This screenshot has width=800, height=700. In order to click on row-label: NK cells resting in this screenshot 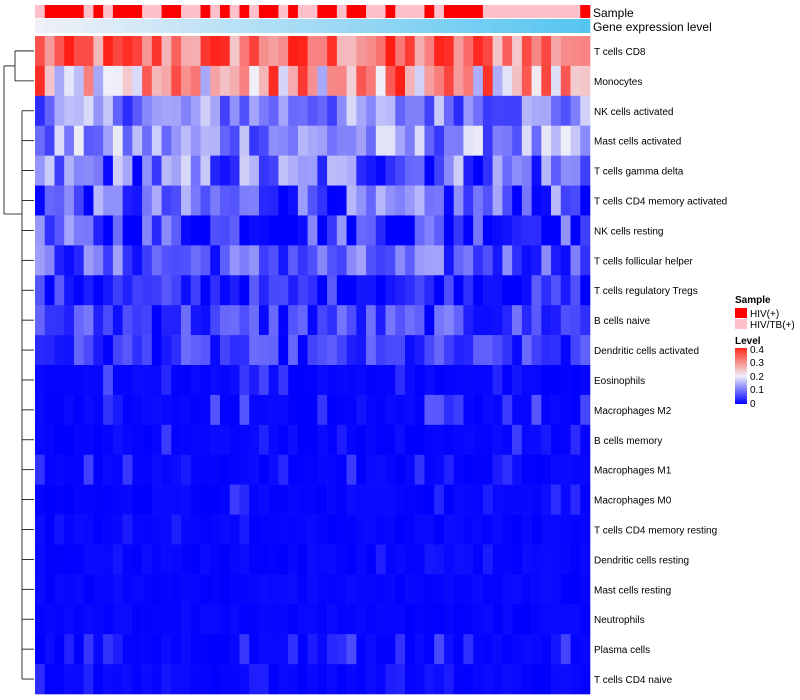, I will do `click(628, 231)`.